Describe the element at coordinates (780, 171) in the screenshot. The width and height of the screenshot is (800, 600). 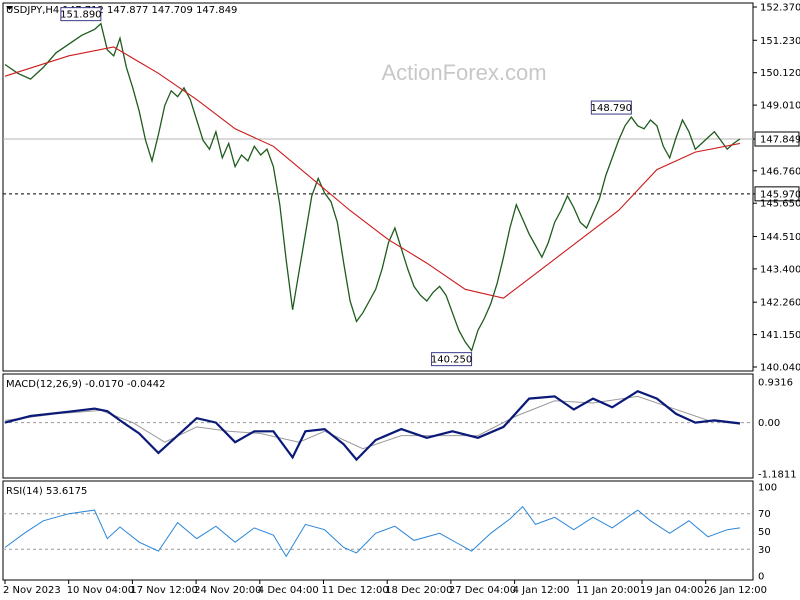
I see `price-axis-label: 146.760` at that location.